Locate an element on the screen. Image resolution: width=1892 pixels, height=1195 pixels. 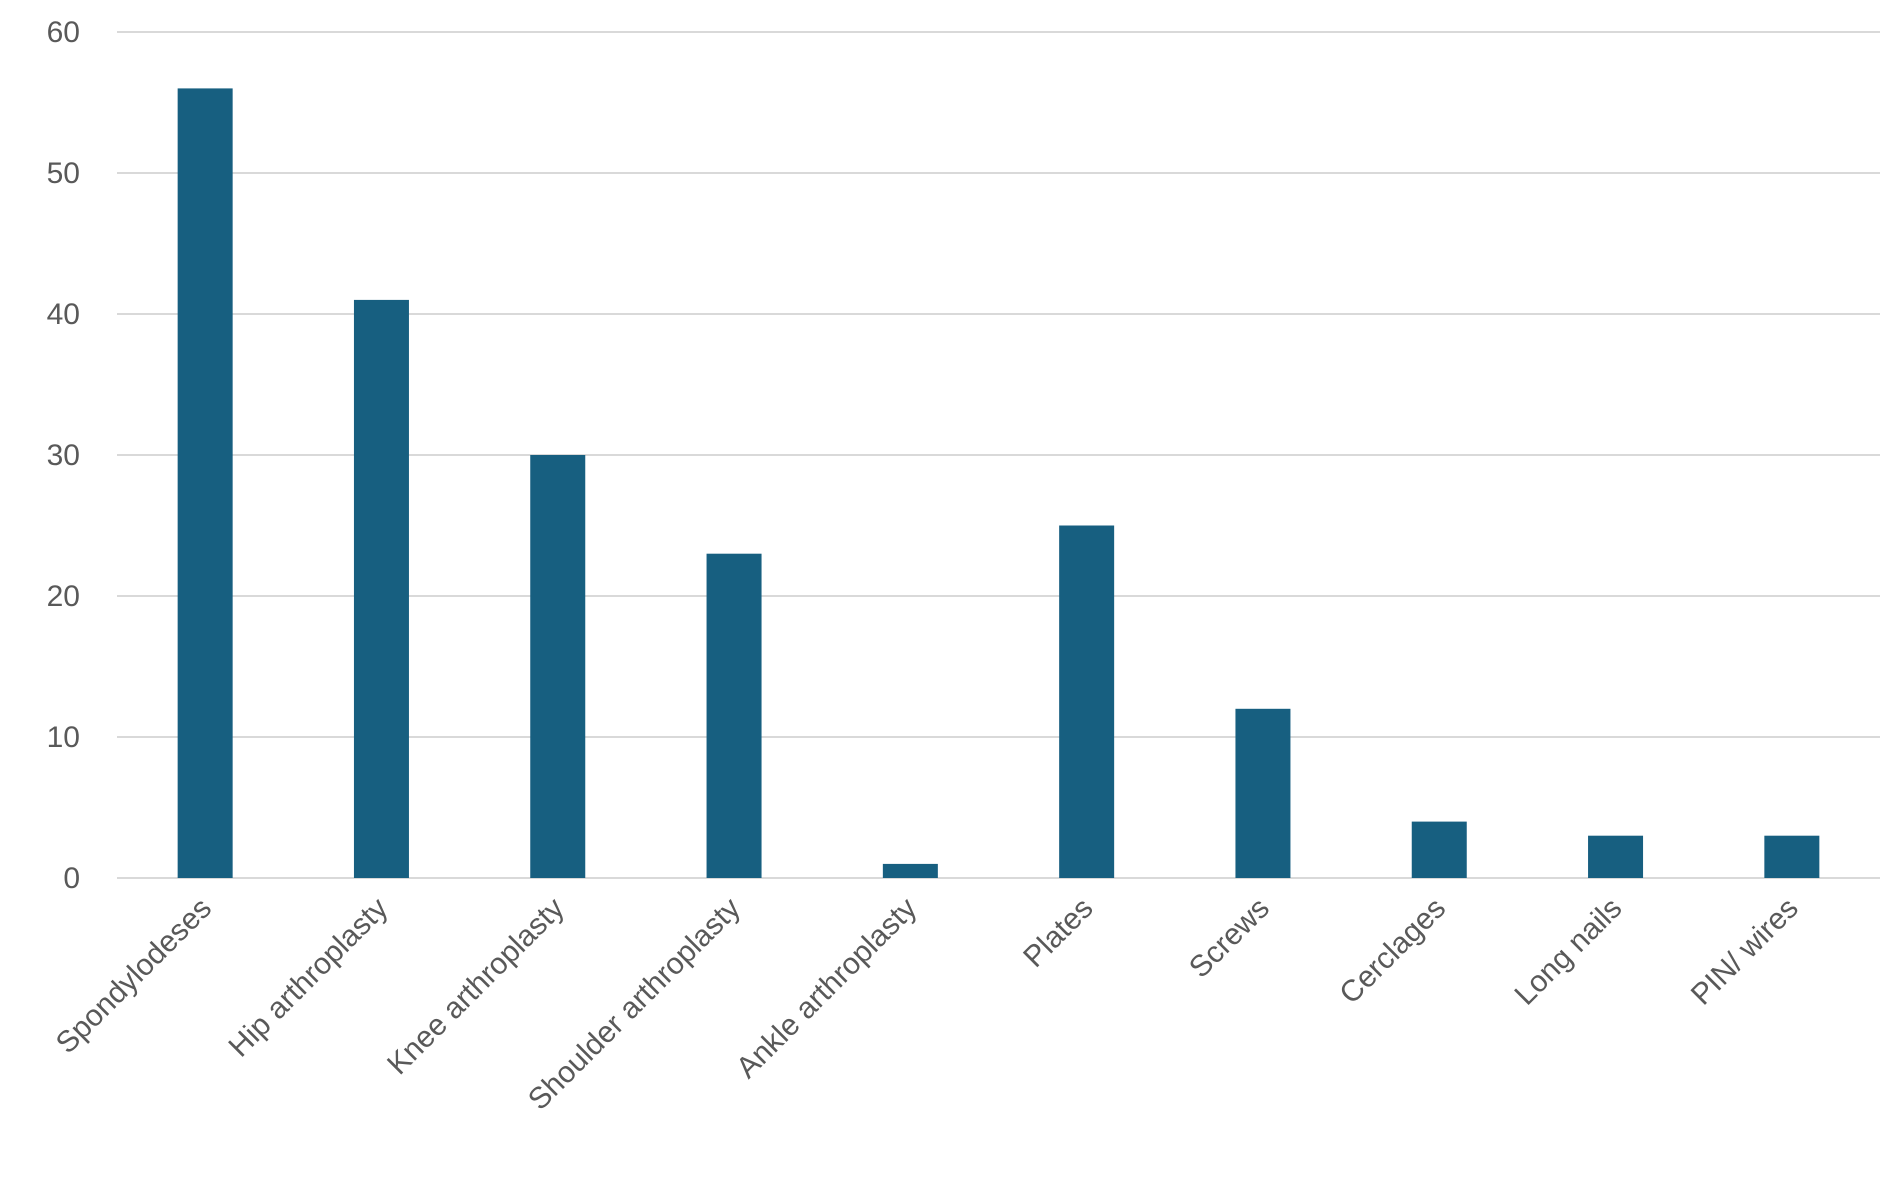
y-tick-label: 0 is located at coordinates (71, 878).